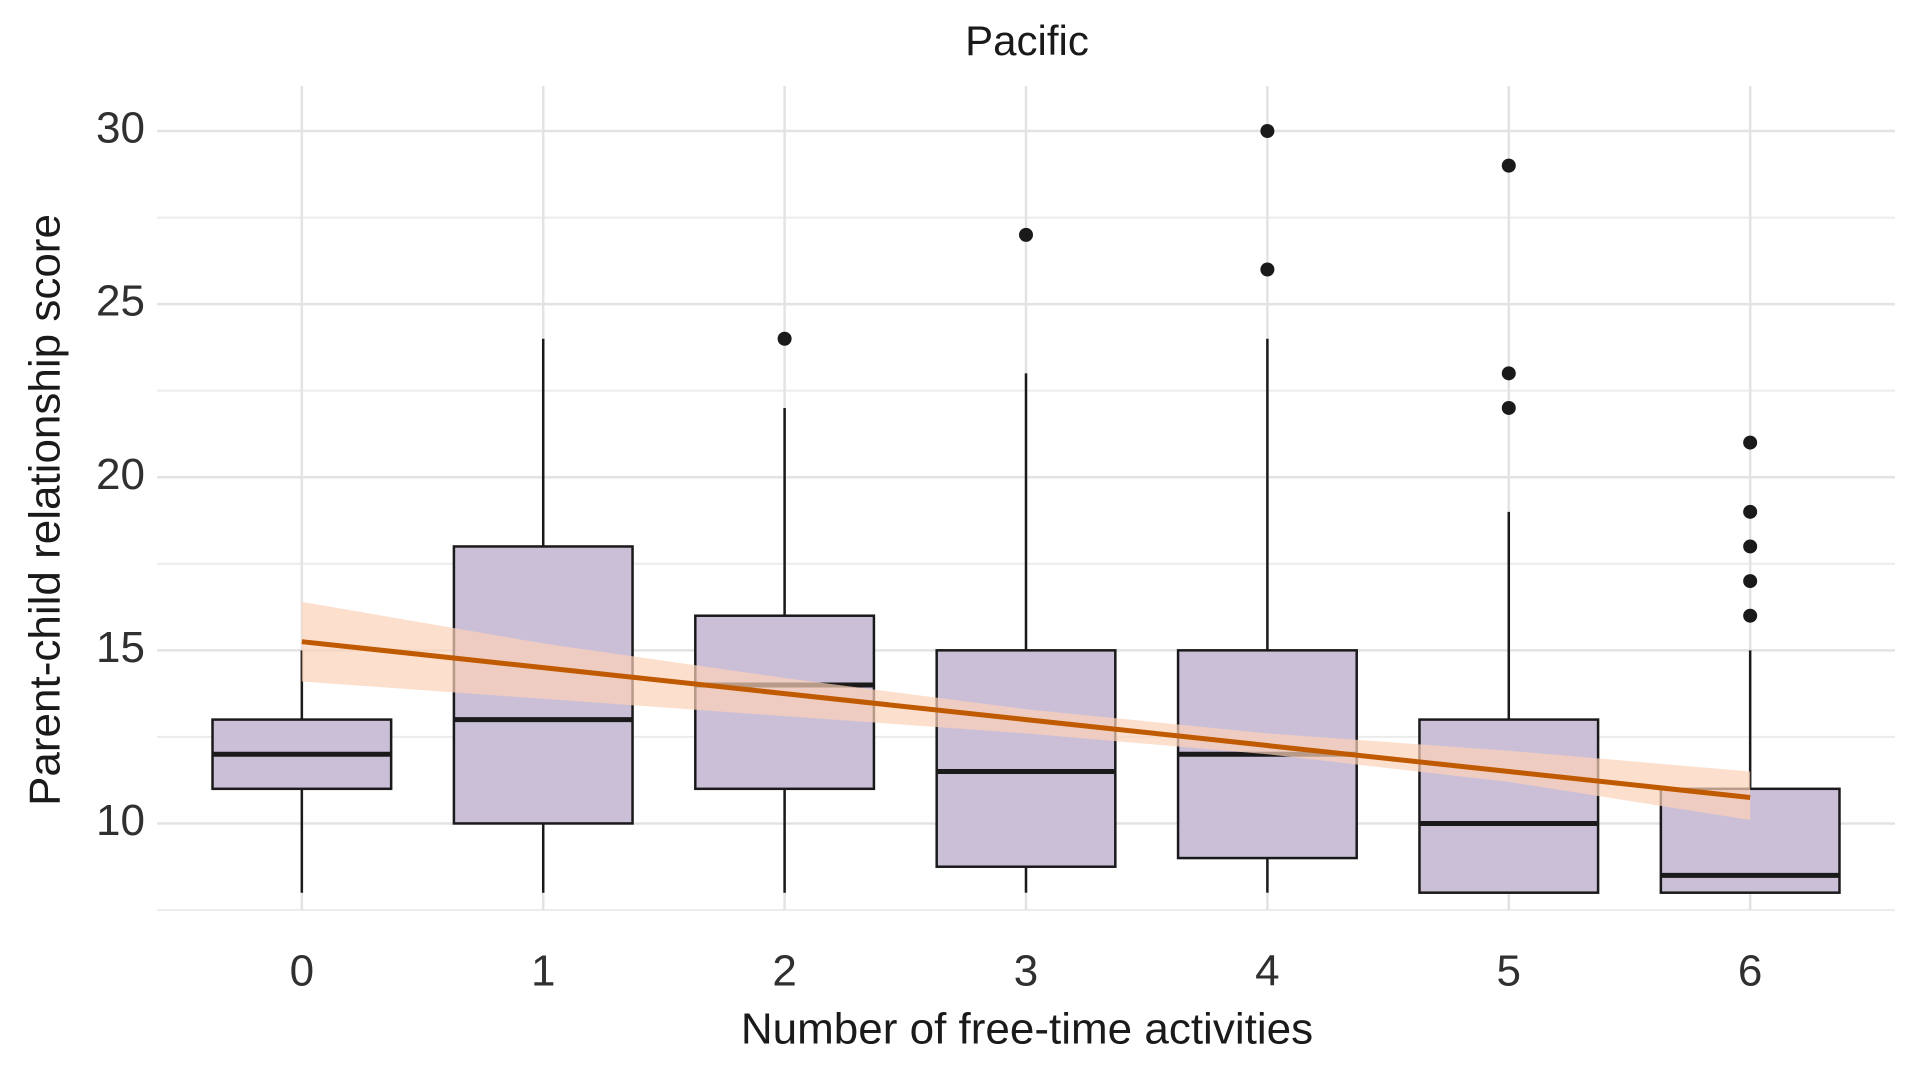 The height and width of the screenshot is (1080, 1920). Describe the element at coordinates (1267, 971) in the screenshot. I see `x-tick-label: 4` at that location.